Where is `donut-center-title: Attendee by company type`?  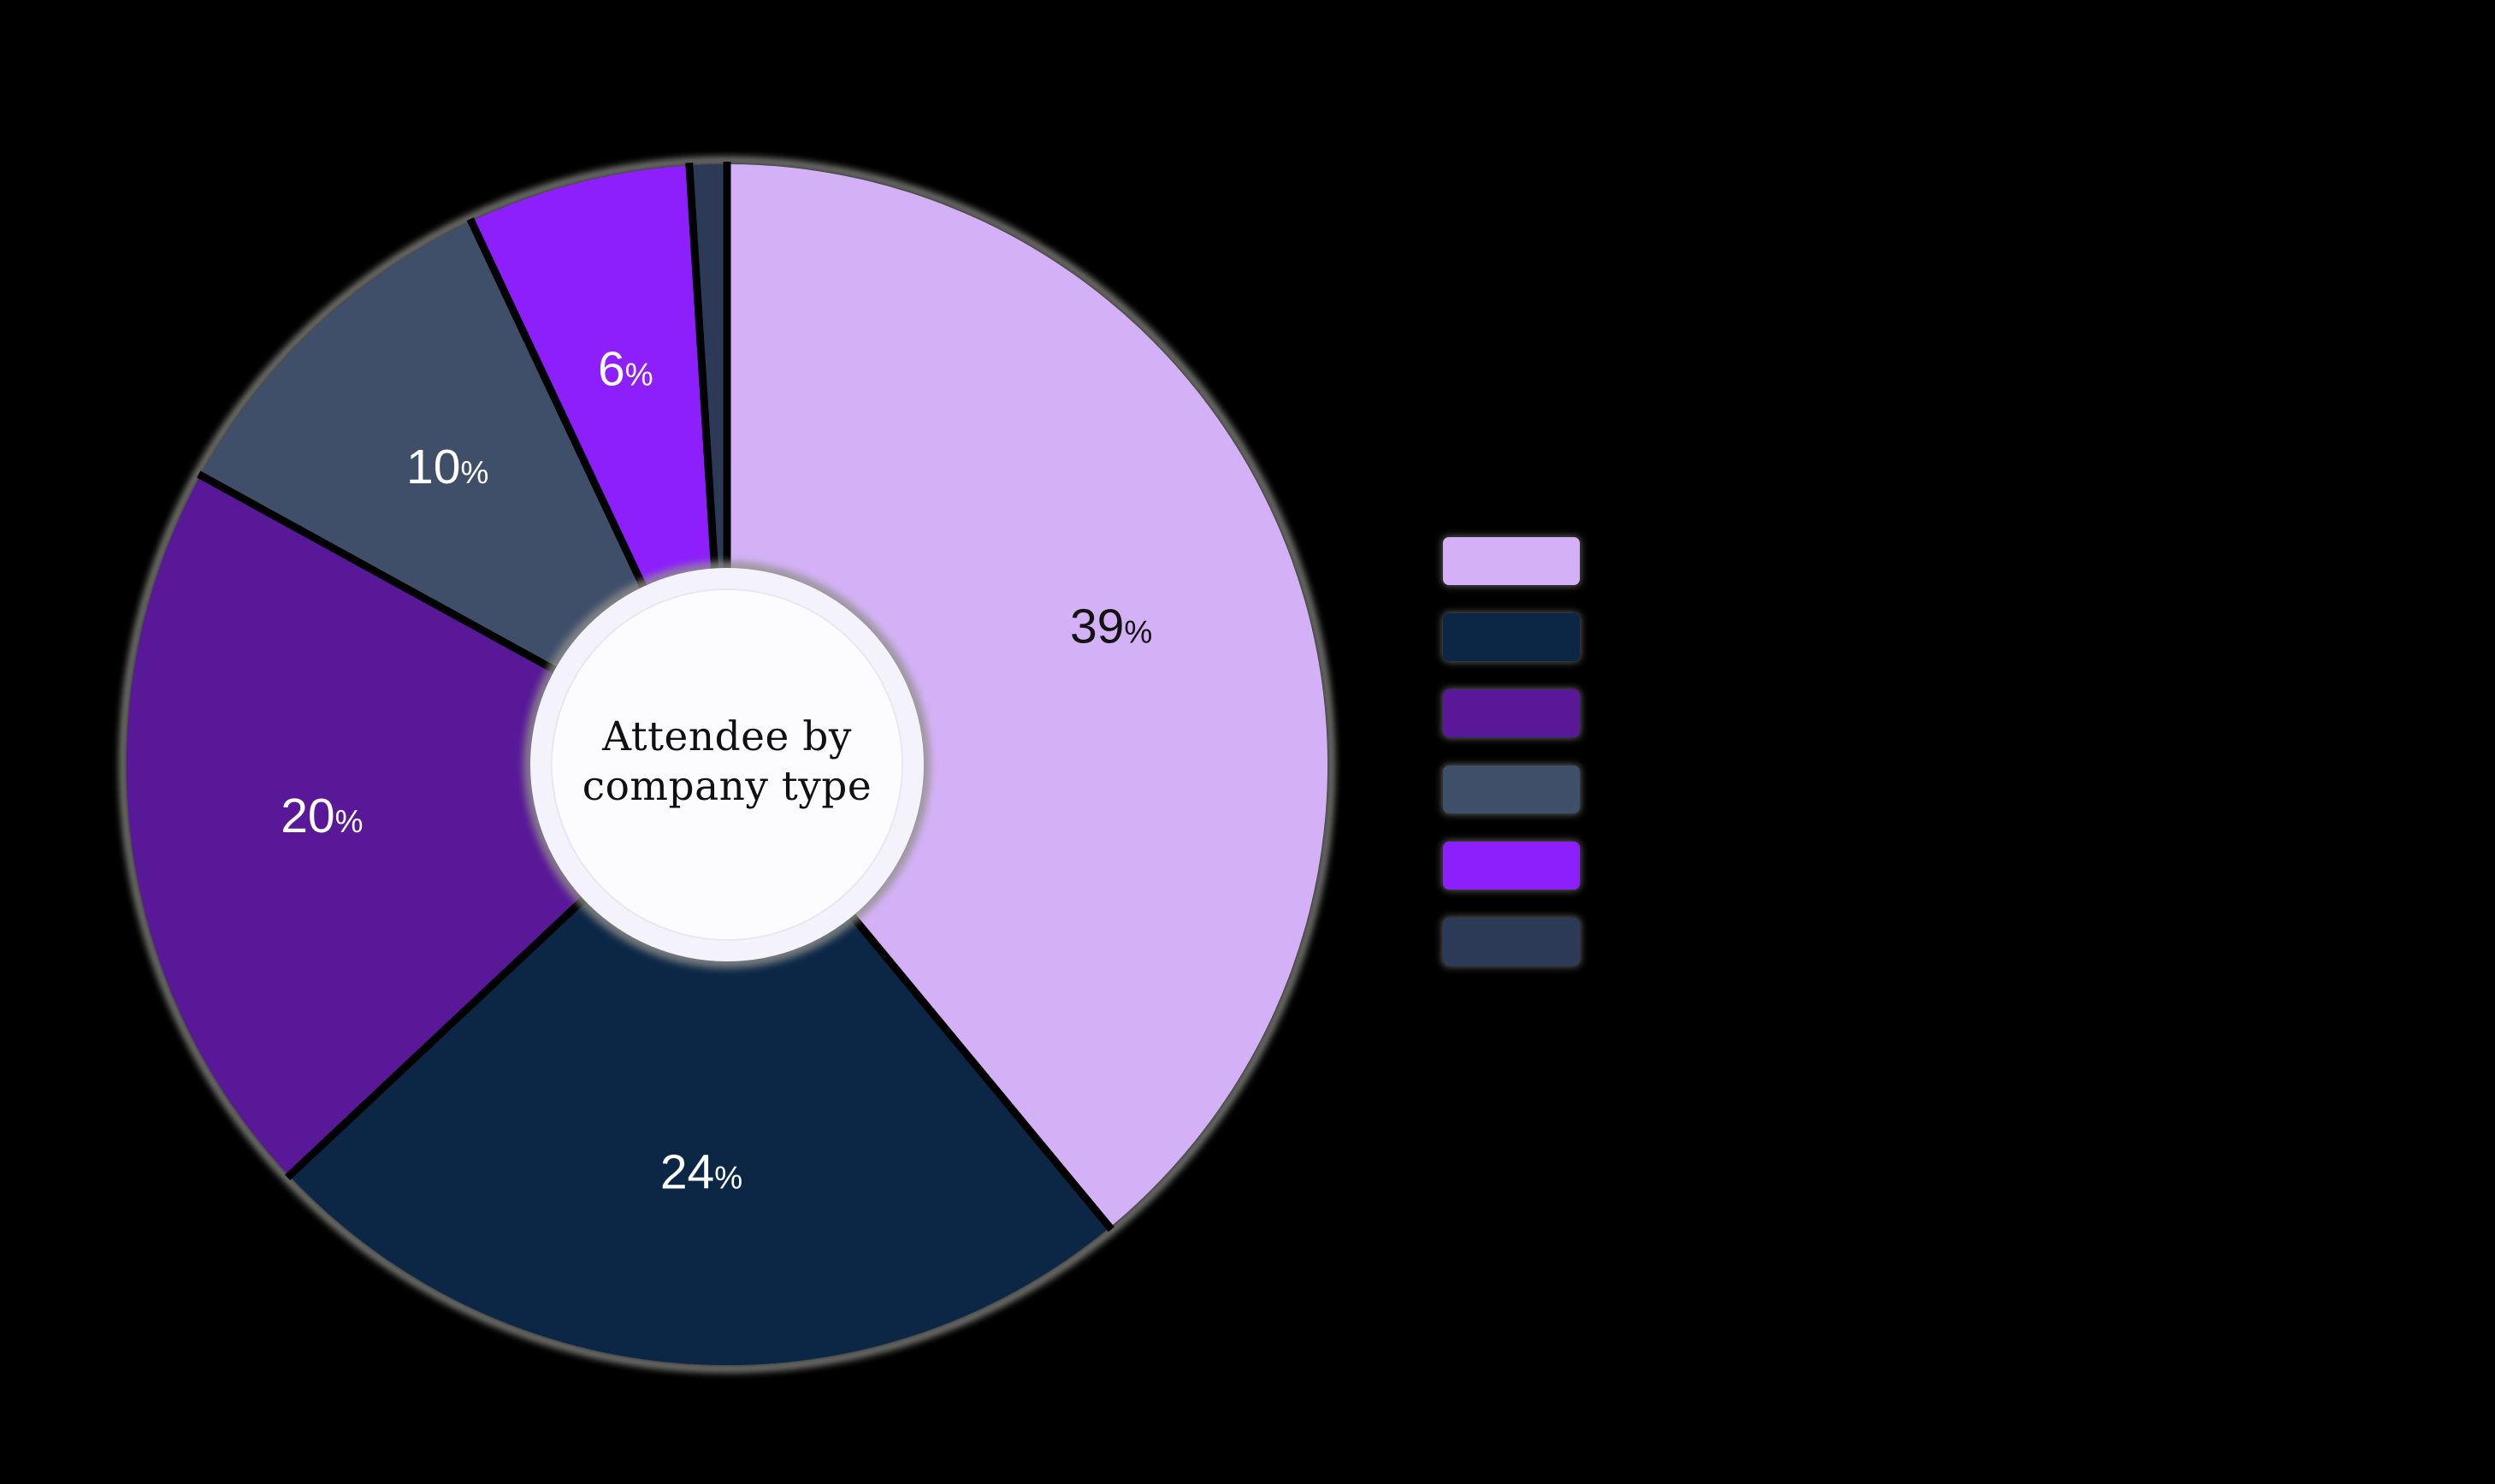
donut-center-title: Attendee by company type is located at coordinates (727, 762).